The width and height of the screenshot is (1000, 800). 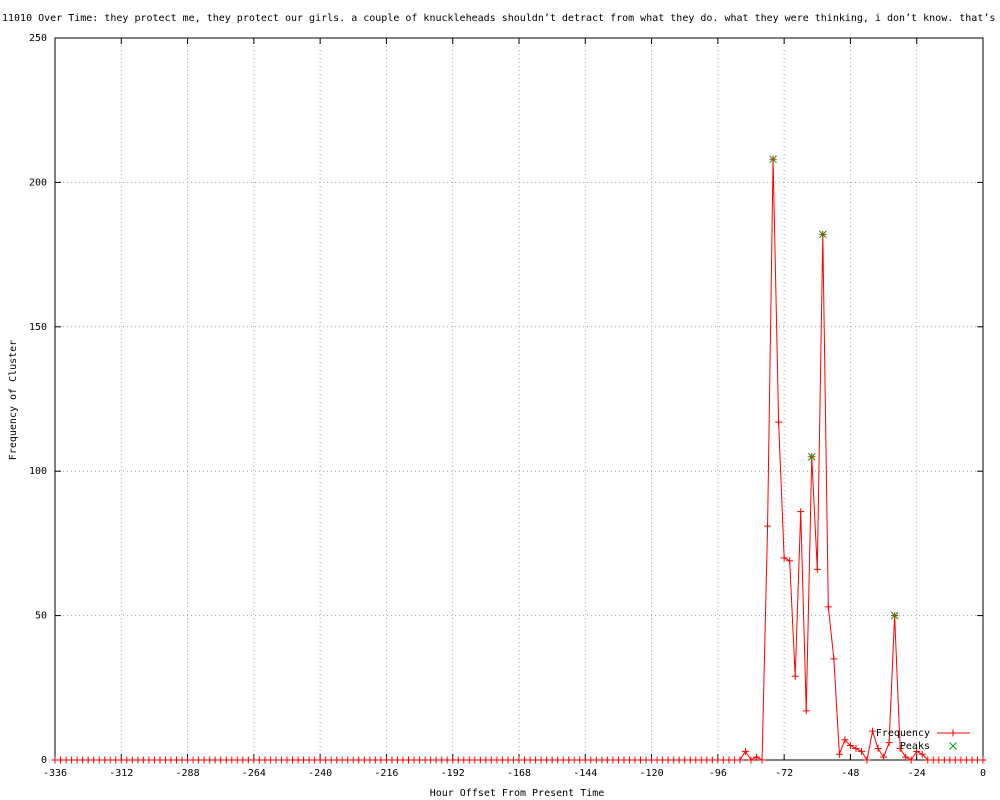 I want to click on y-tick-label: 200, so click(x=38, y=182).